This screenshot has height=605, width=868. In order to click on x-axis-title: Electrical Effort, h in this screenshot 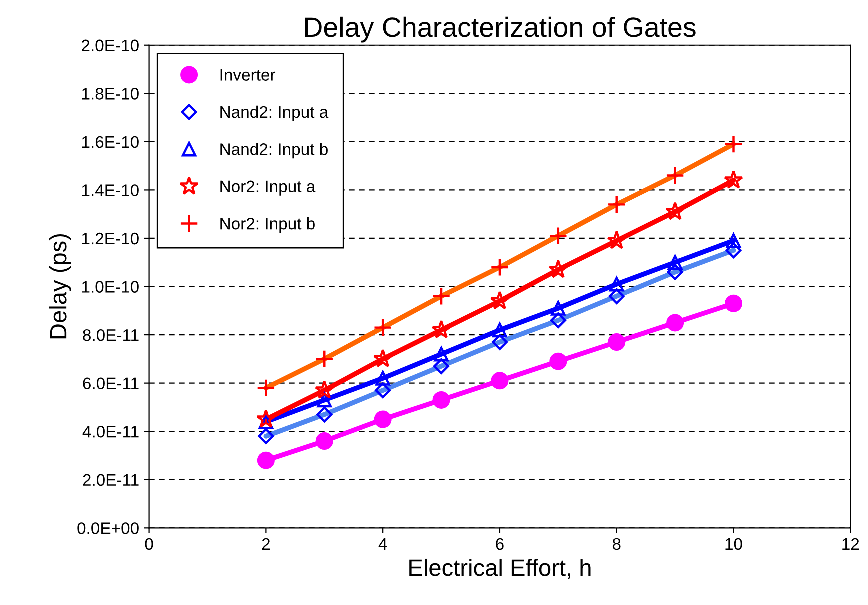, I will do `click(500, 569)`.